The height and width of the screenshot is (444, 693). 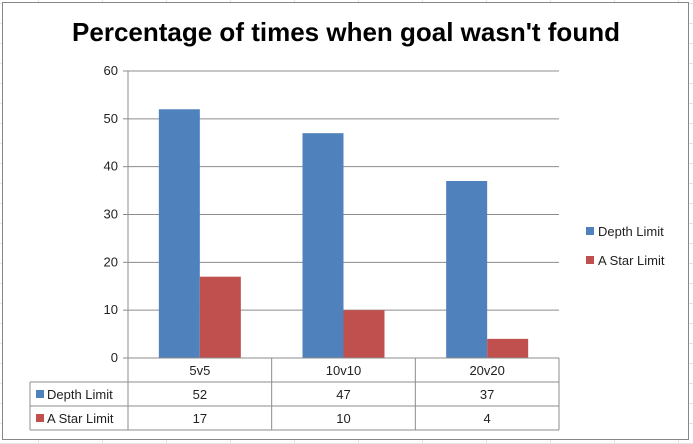 What do you see at coordinates (114, 357) in the screenshot?
I see `y-tick-label: 0` at bounding box center [114, 357].